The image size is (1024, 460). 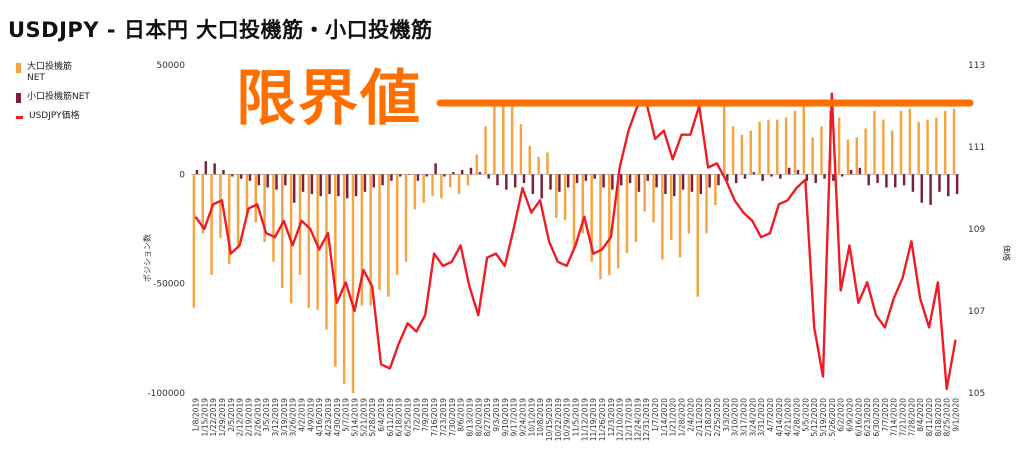 I want to click on x-tick-4-21-2020: 4/21/2020, so click(x=788, y=417).